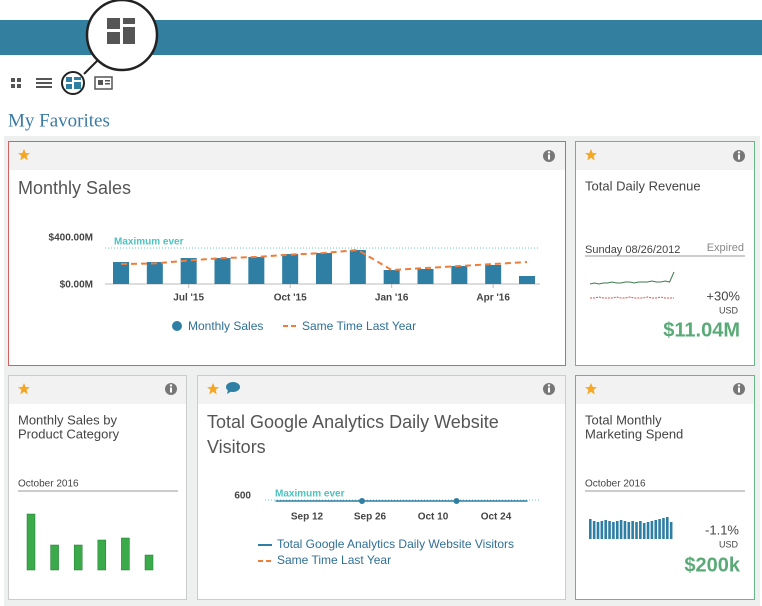 This screenshot has height=606, width=762. Describe the element at coordinates (353, 422) in the screenshot. I see `widget-title: Total Google Analytics Daily Website` at that location.